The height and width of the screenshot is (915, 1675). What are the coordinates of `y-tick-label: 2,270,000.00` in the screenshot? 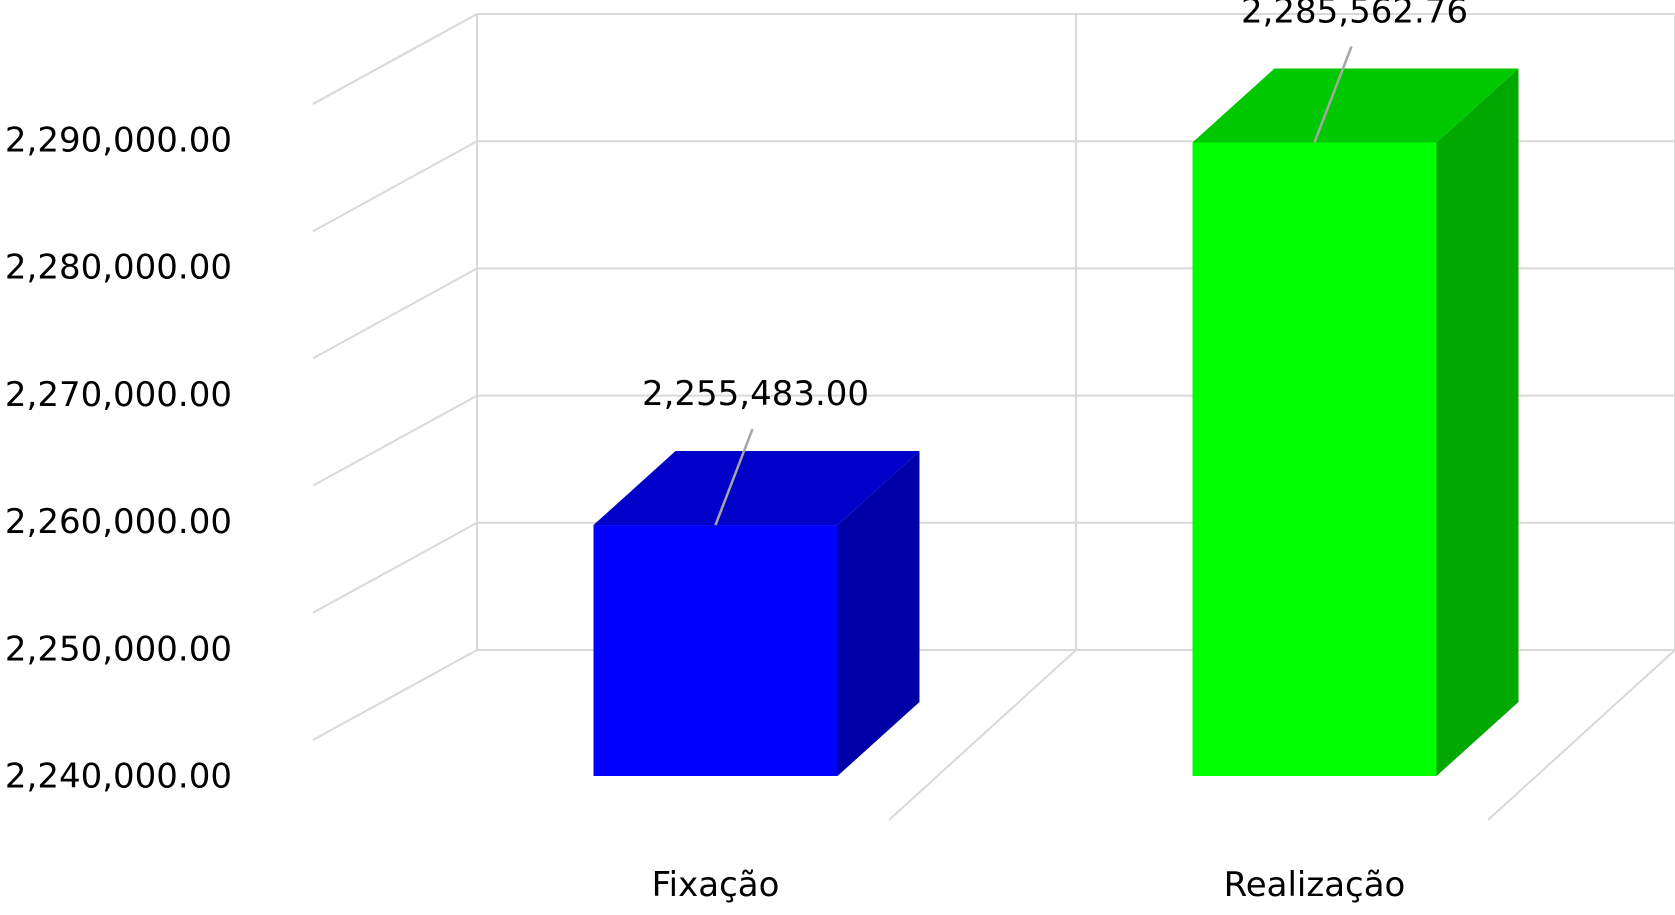 It's located at (118, 395).